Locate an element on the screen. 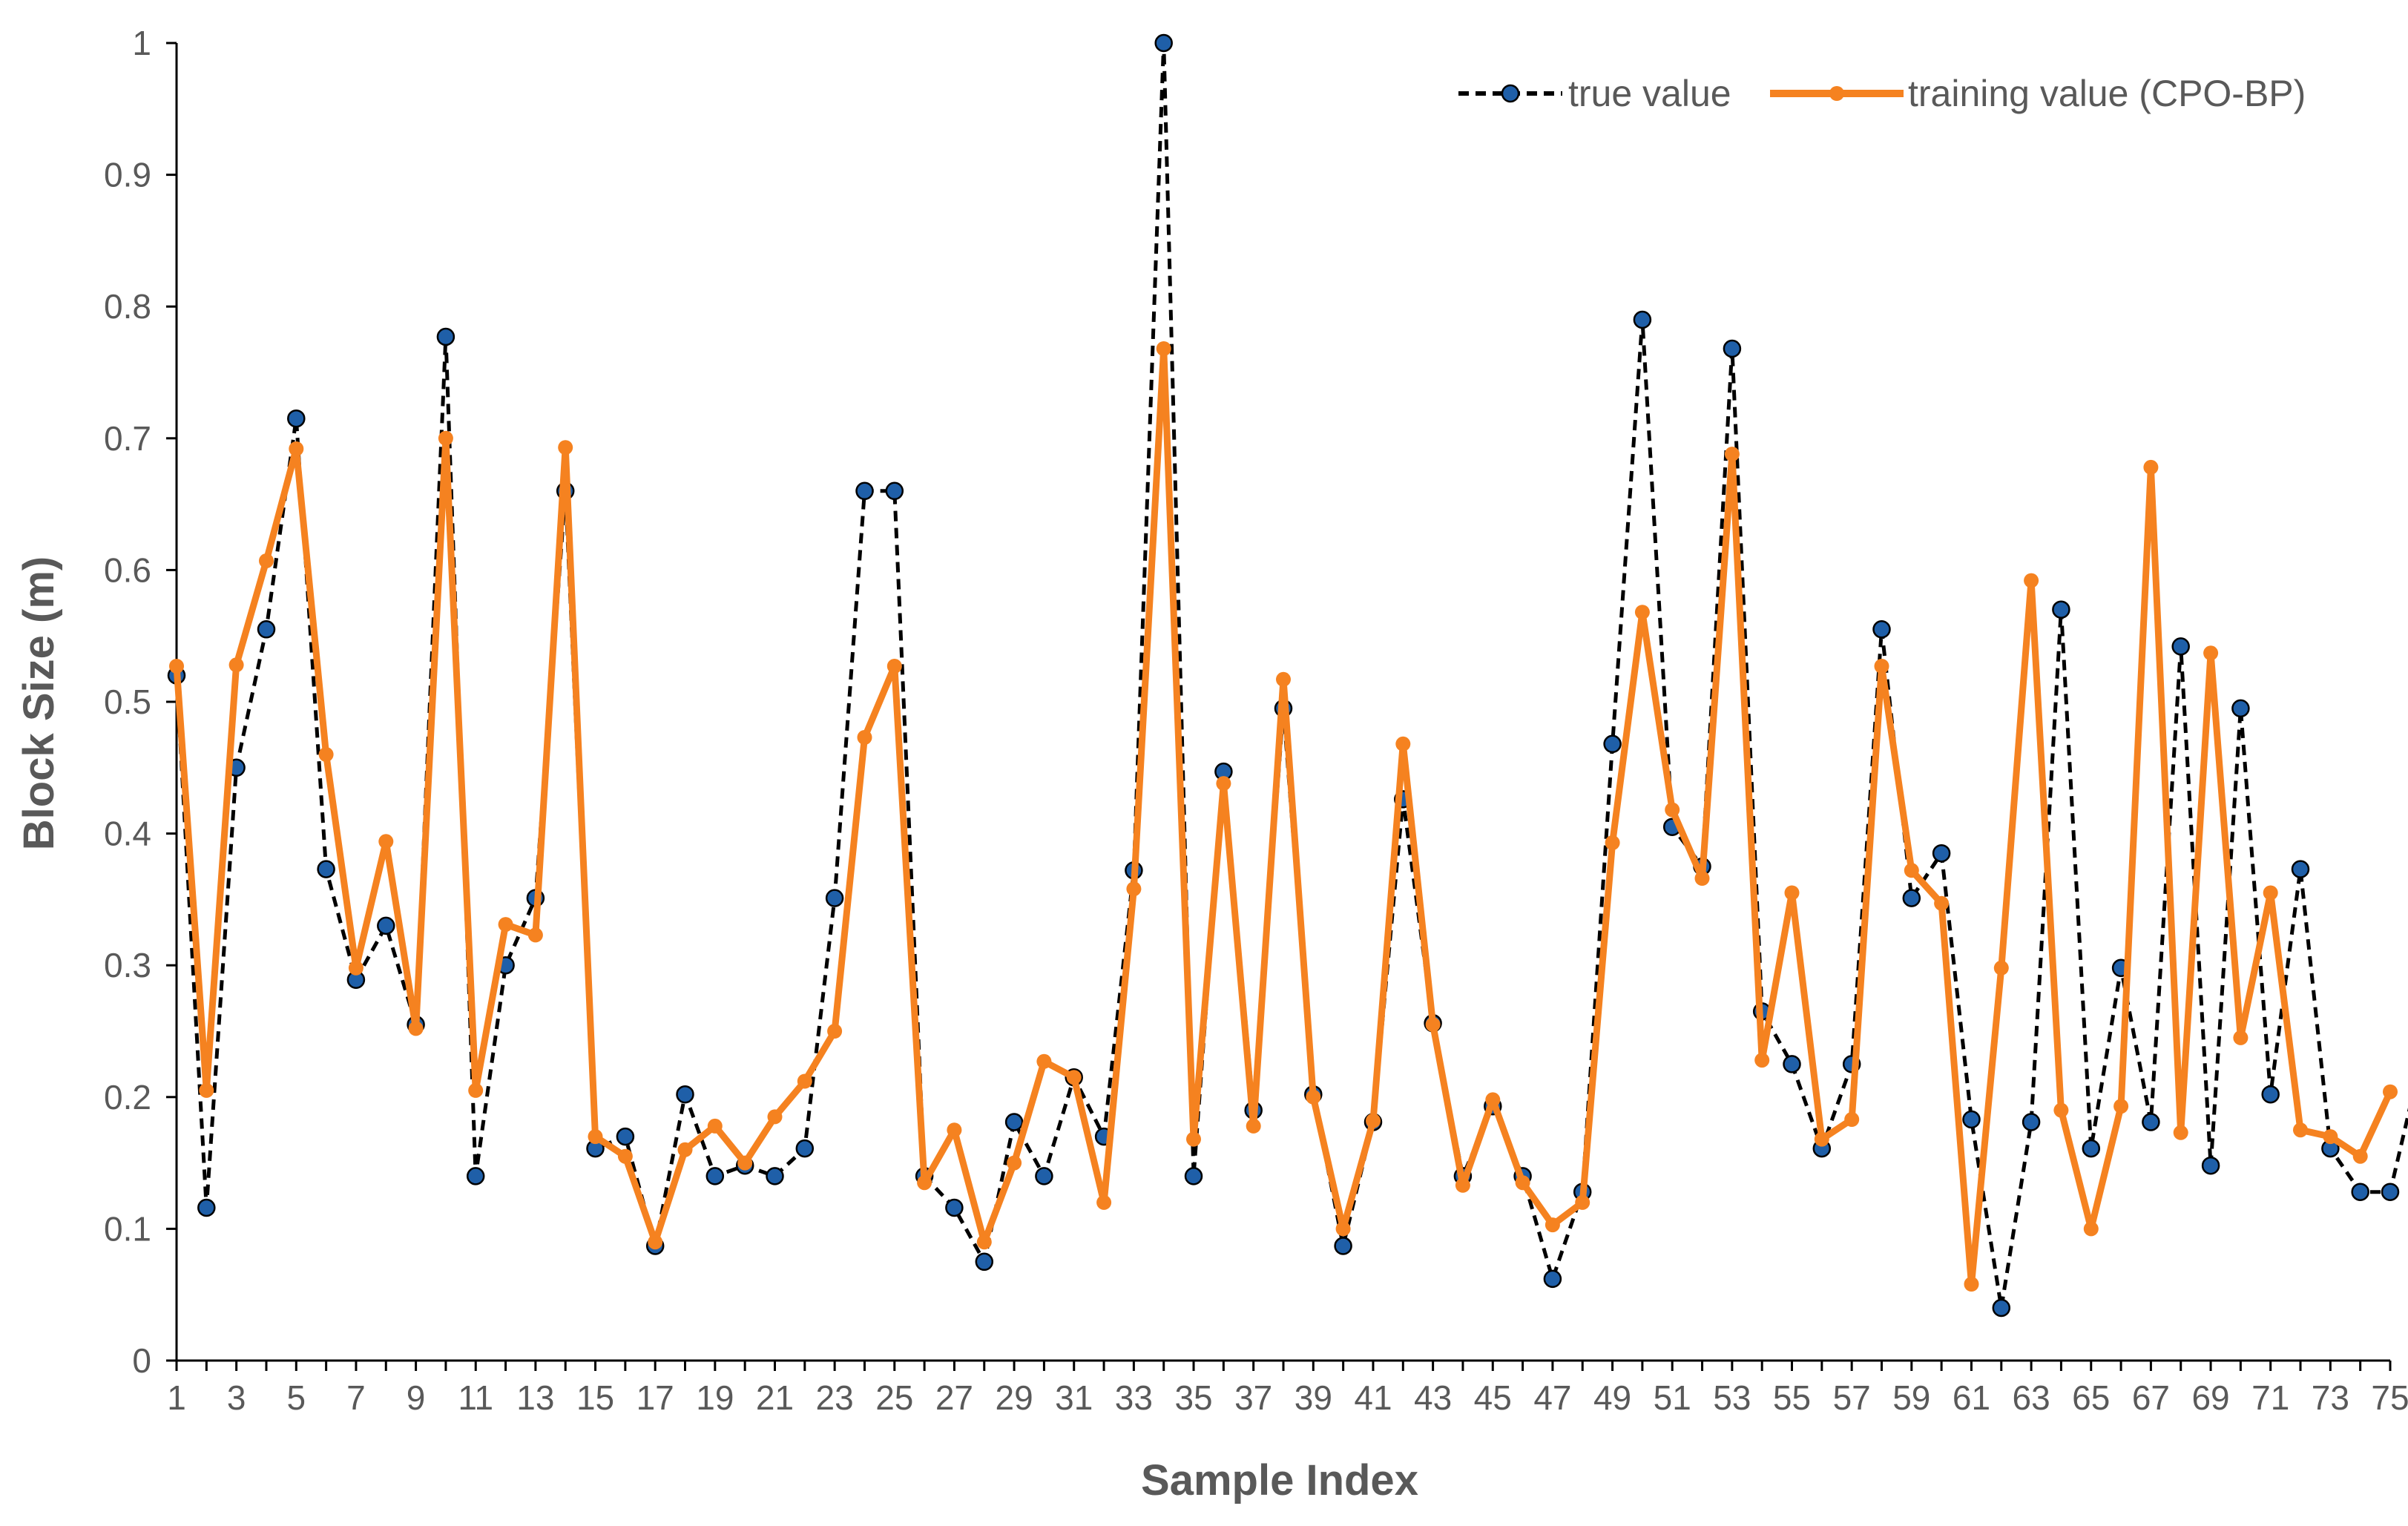 This screenshot has width=2408, height=1526. y-tick-label: 0.7 is located at coordinates (127, 438).